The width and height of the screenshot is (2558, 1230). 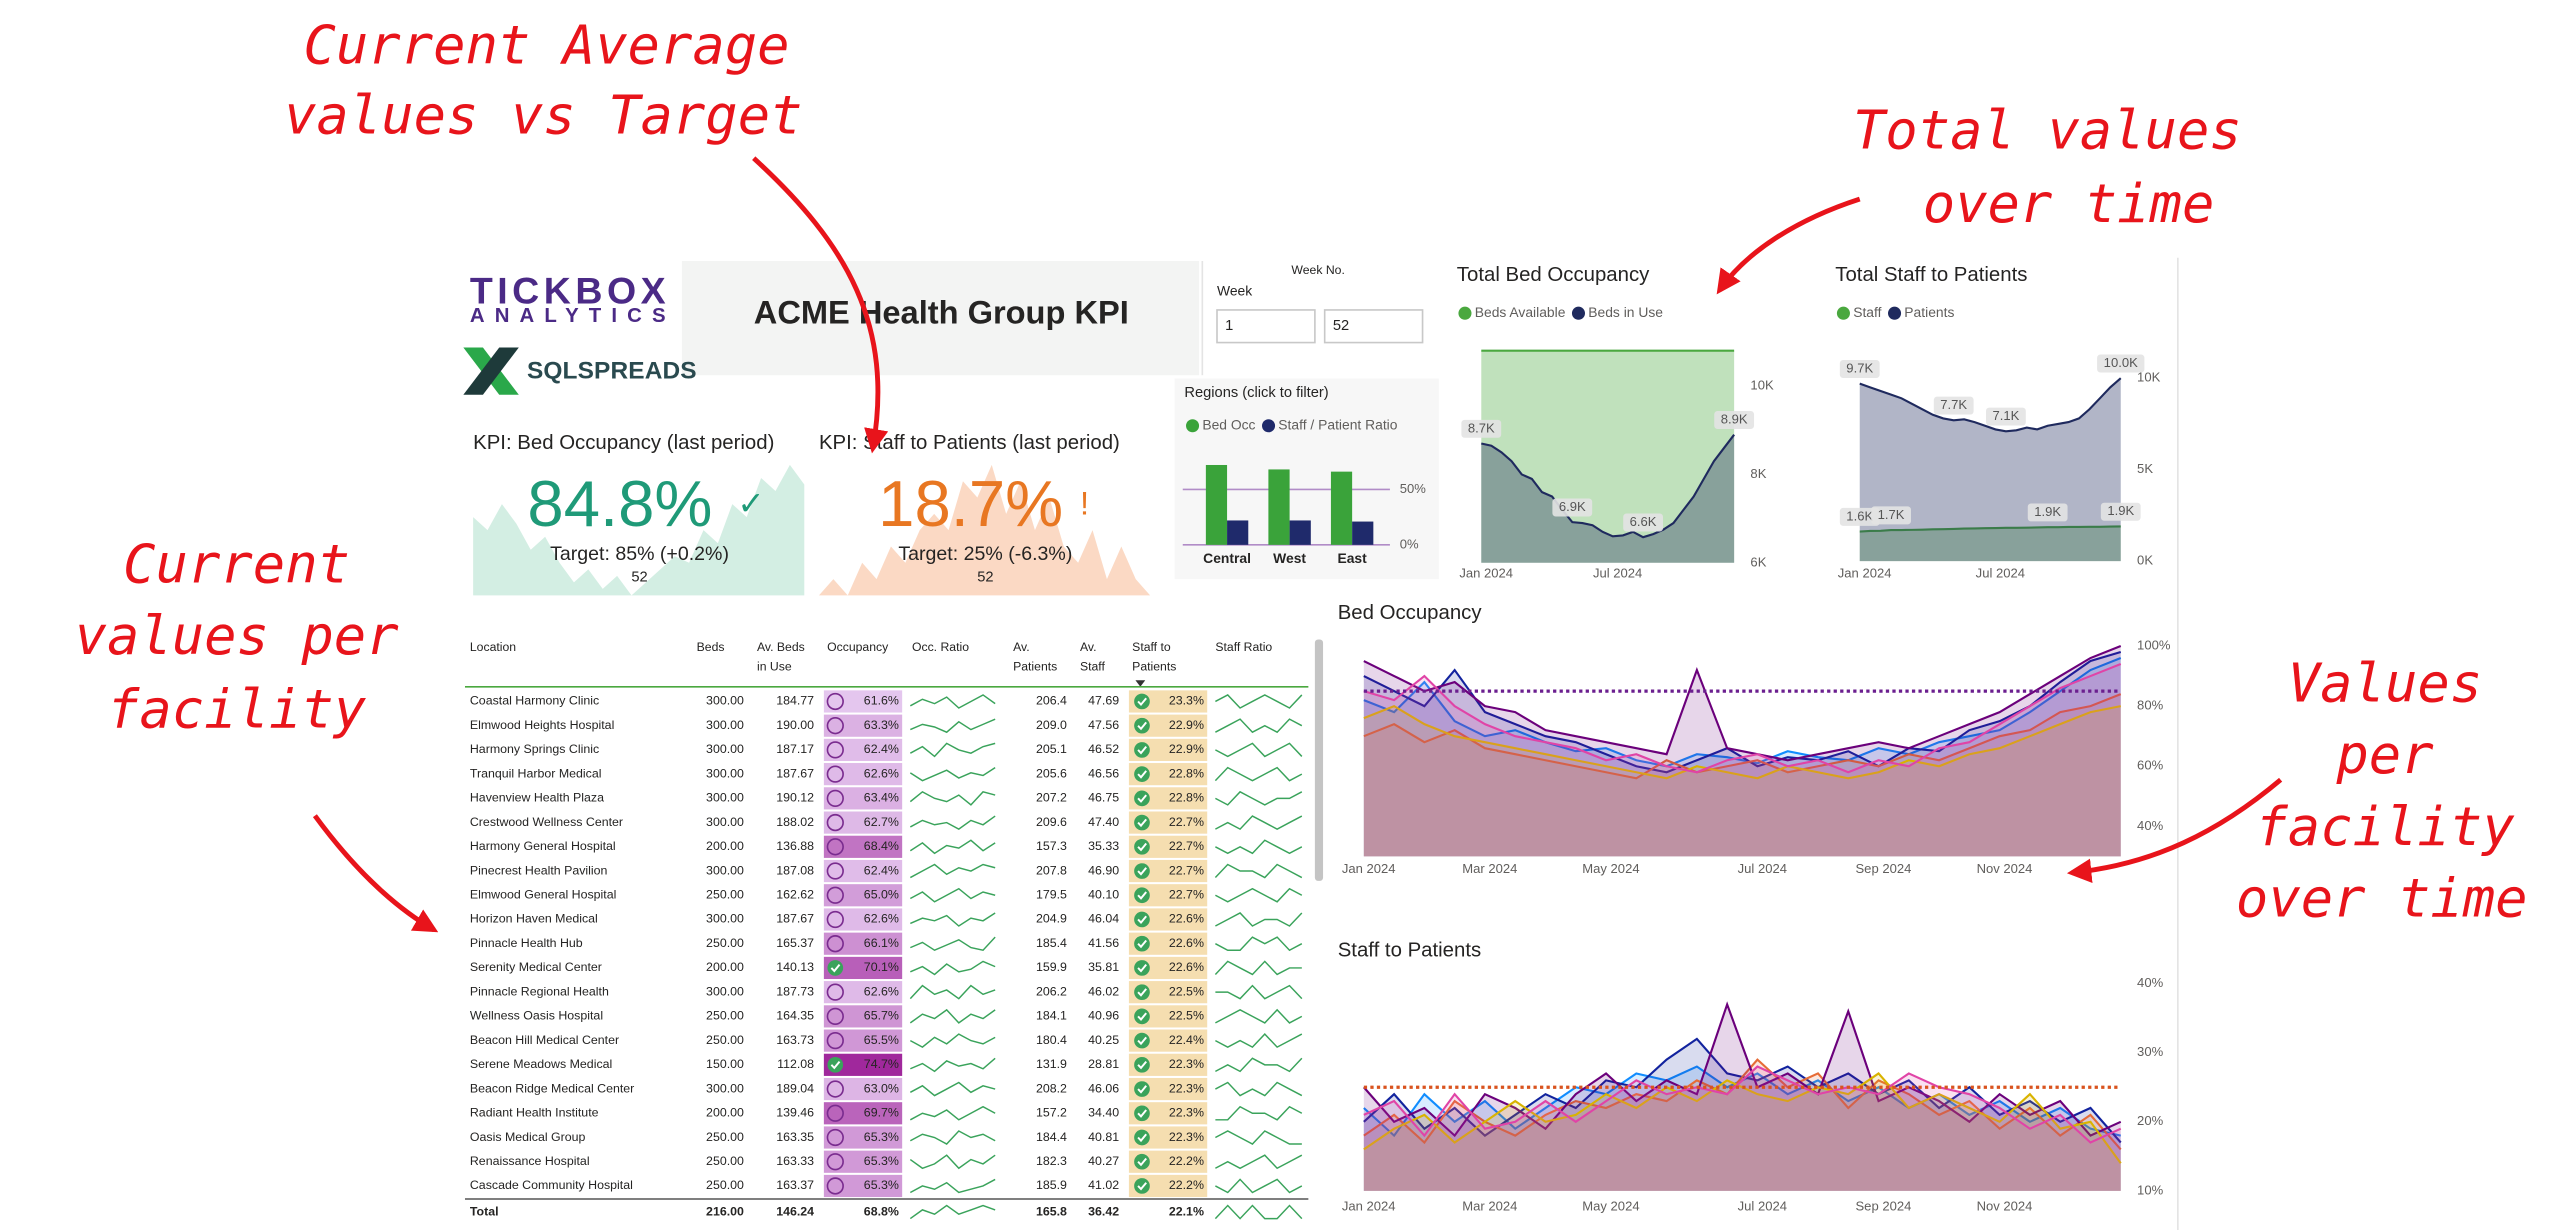 I want to click on table-cell: Beacon Hill Medical Center, so click(x=544, y=1040).